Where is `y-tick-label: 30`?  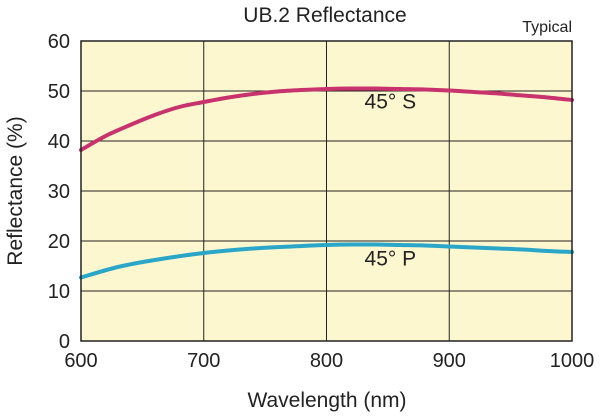 y-tick-label: 30 is located at coordinates (59, 192).